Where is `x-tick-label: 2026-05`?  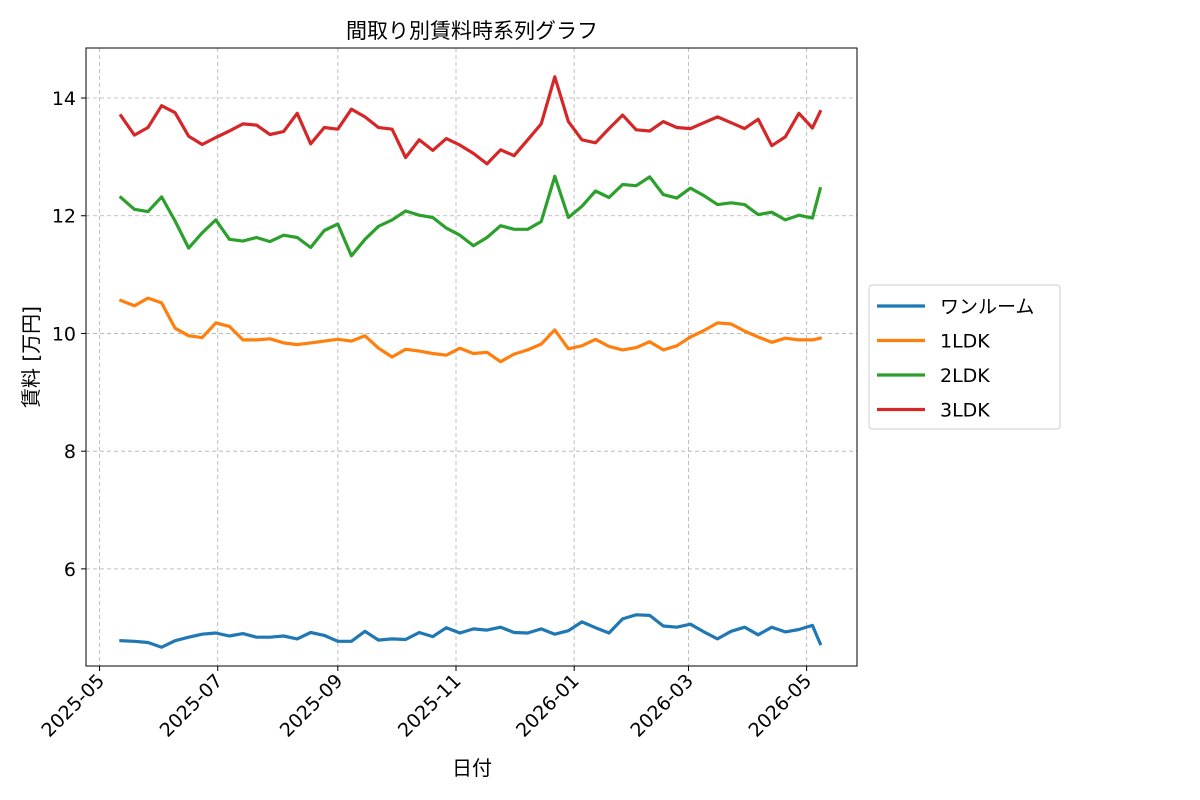 x-tick-label: 2026-05 is located at coordinates (780, 706).